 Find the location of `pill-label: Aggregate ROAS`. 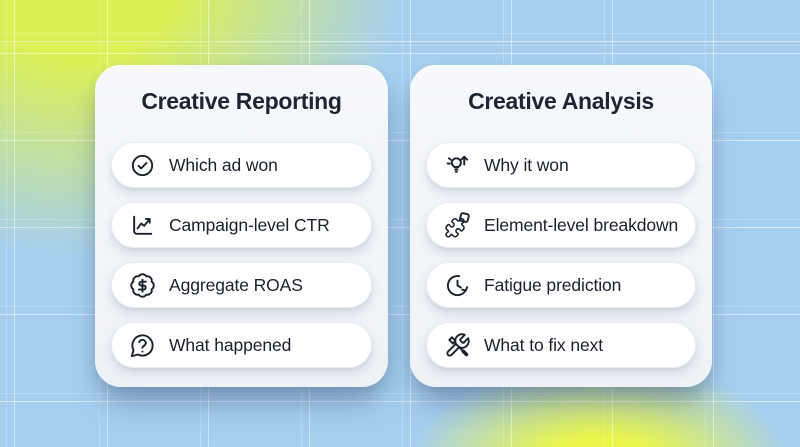

pill-label: Aggregate ROAS is located at coordinates (236, 284).